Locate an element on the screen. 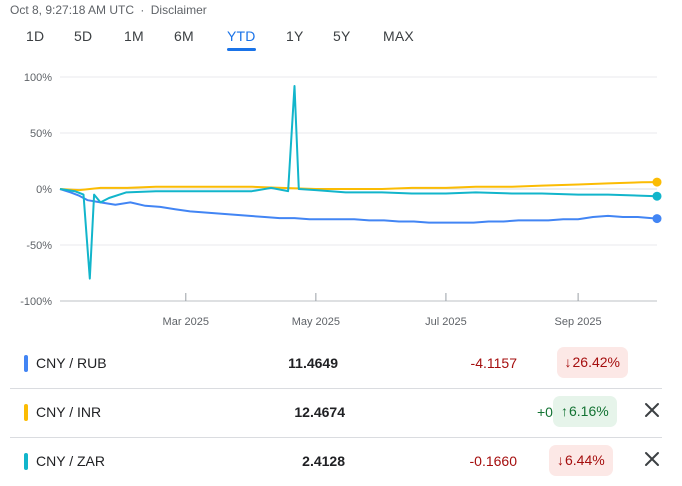  x-tick-label: Jul 2025 is located at coordinates (446, 322).